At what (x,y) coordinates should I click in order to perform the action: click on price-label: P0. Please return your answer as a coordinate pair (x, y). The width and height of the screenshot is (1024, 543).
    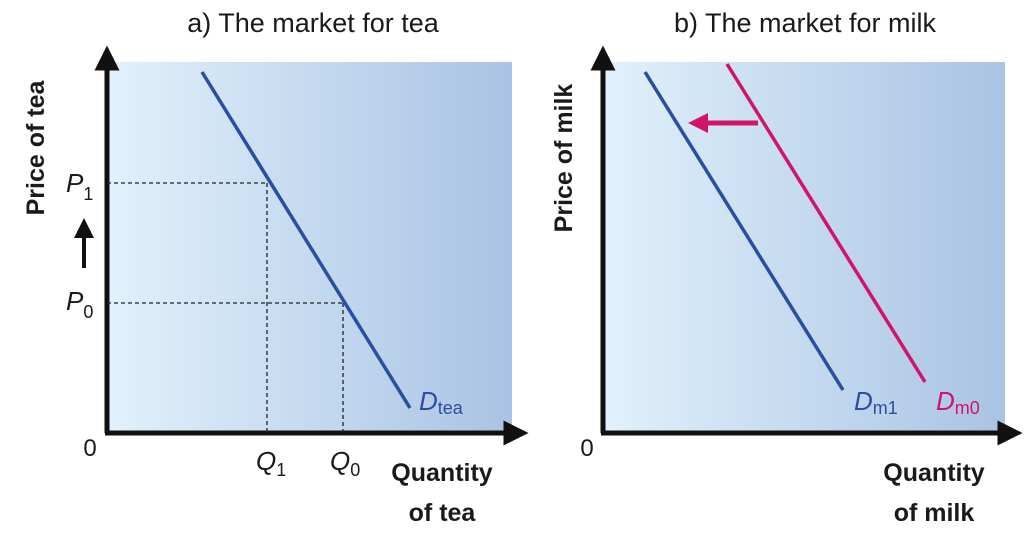
    Looking at the image, I should click on (79, 304).